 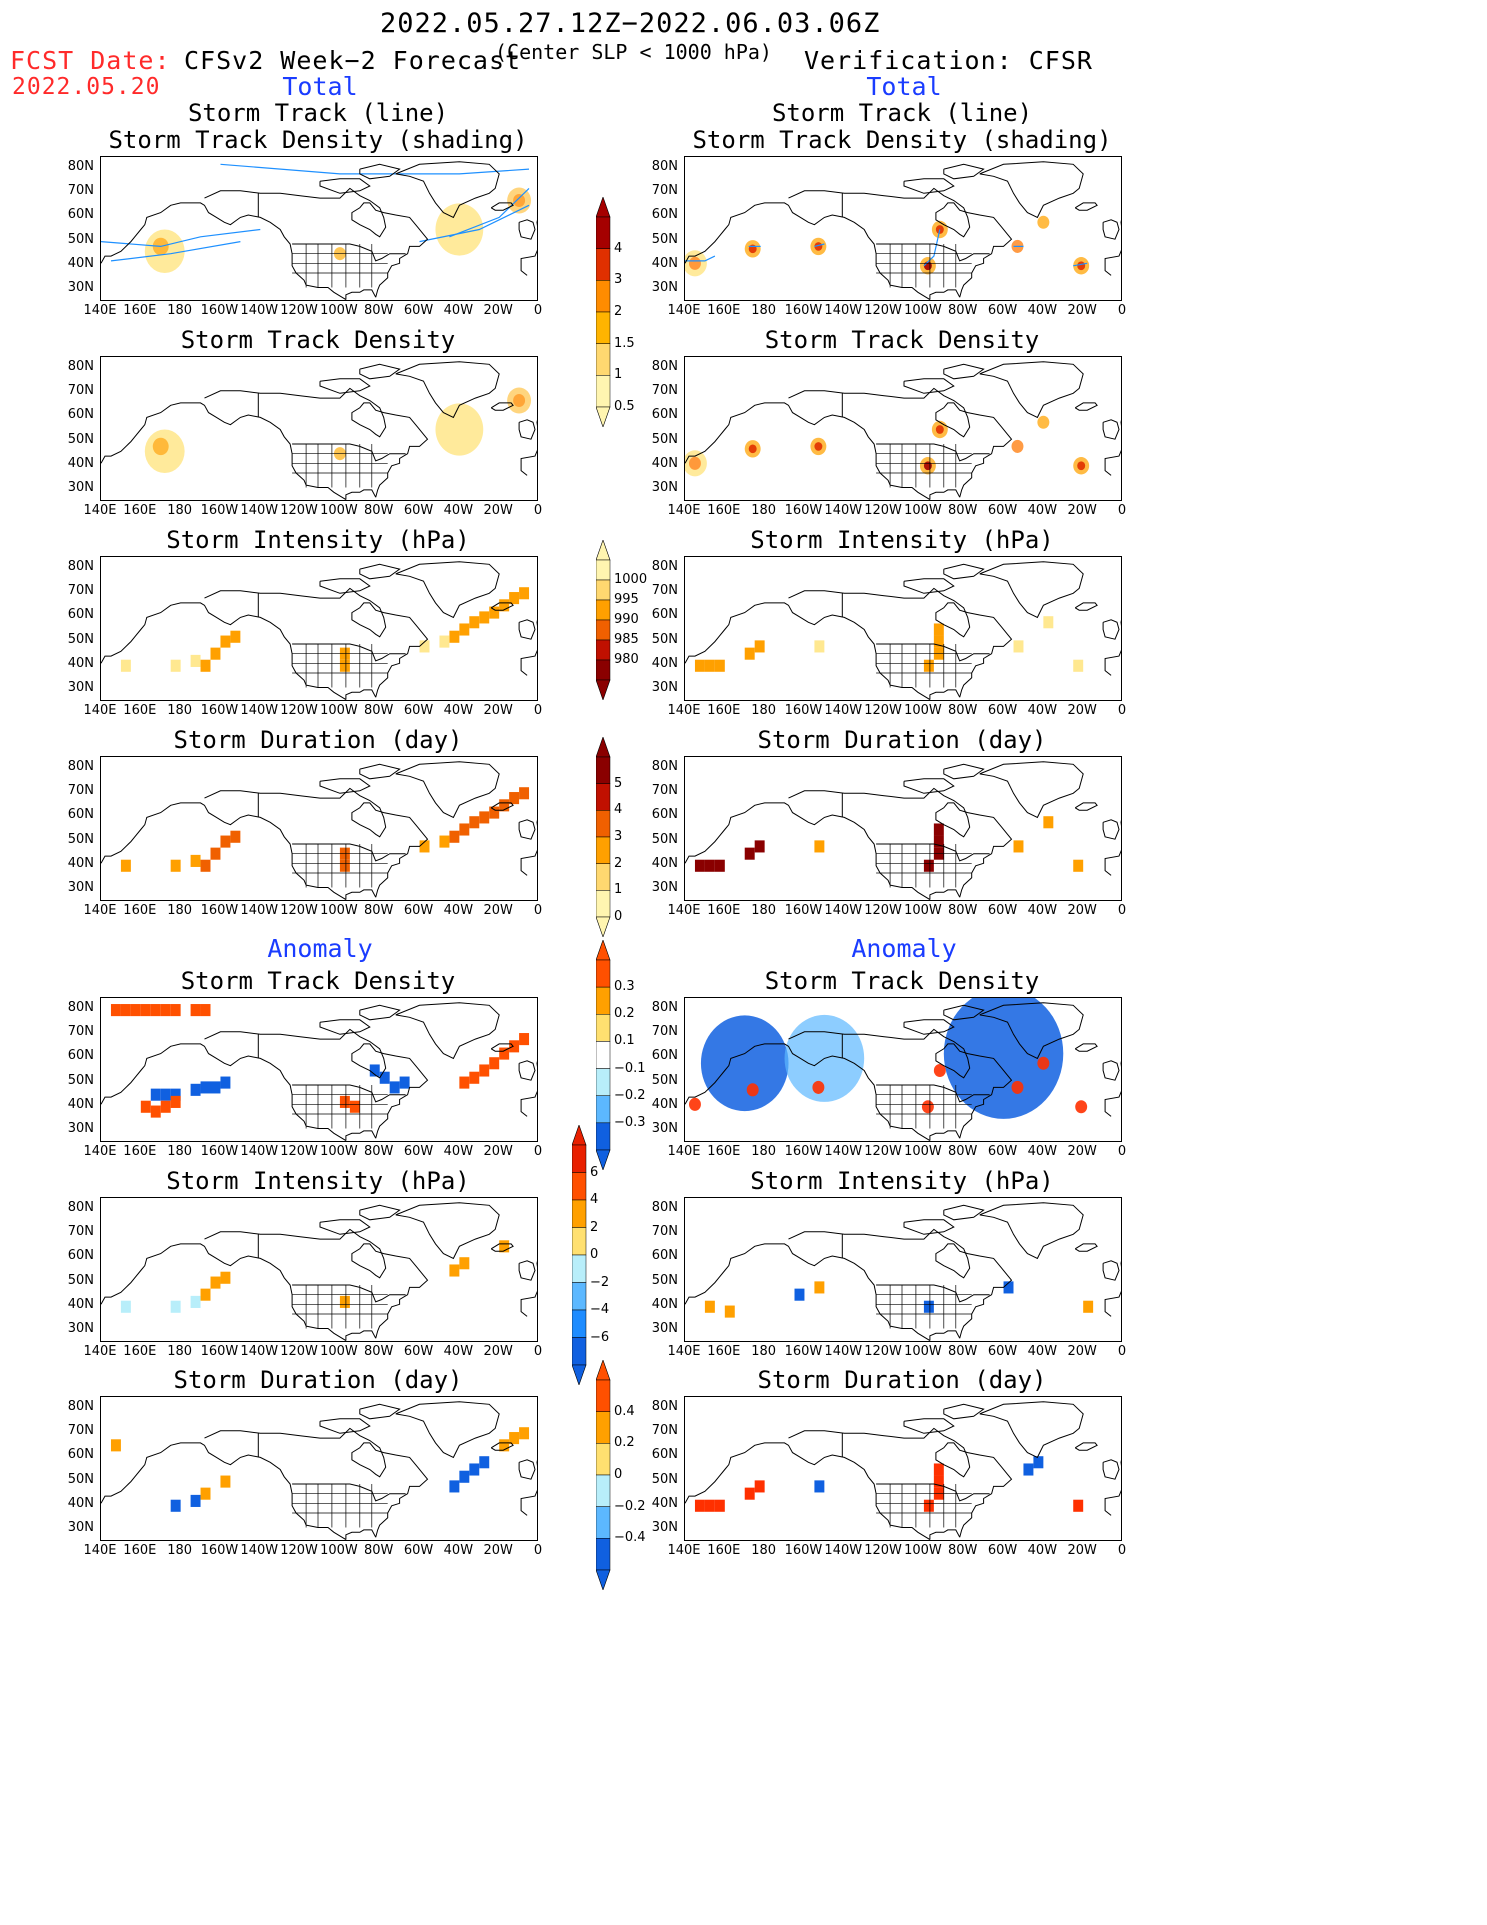 I want to click on colorbar-arrow-bottom, so click(x=603, y=1160).